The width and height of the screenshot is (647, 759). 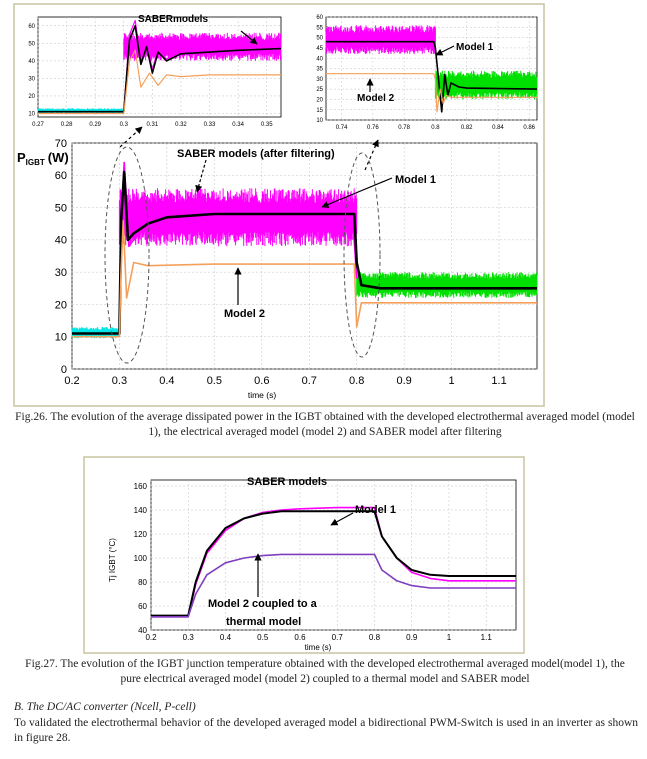 What do you see at coordinates (173, 19) in the screenshot?
I see `inset1-annotation-saber: SABERmodels` at bounding box center [173, 19].